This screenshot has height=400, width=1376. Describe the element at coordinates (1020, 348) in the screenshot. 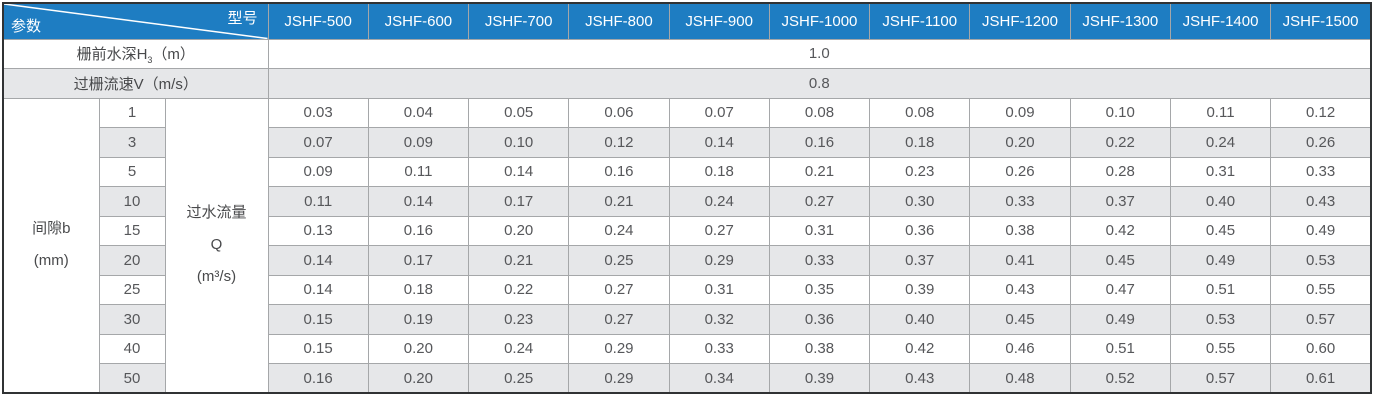

I see `flow-value-cell: 0.46` at that location.